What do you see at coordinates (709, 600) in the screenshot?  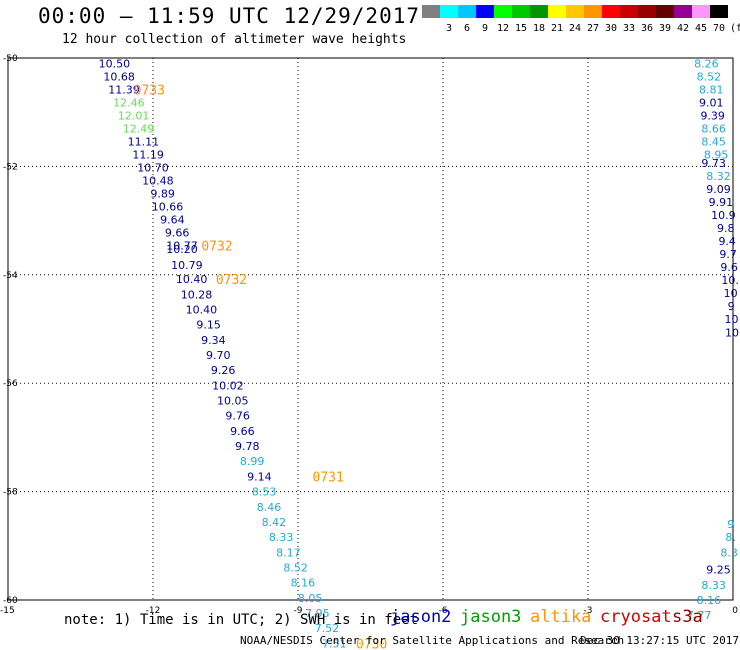 I see `swh-value-label: 8.16` at bounding box center [709, 600].